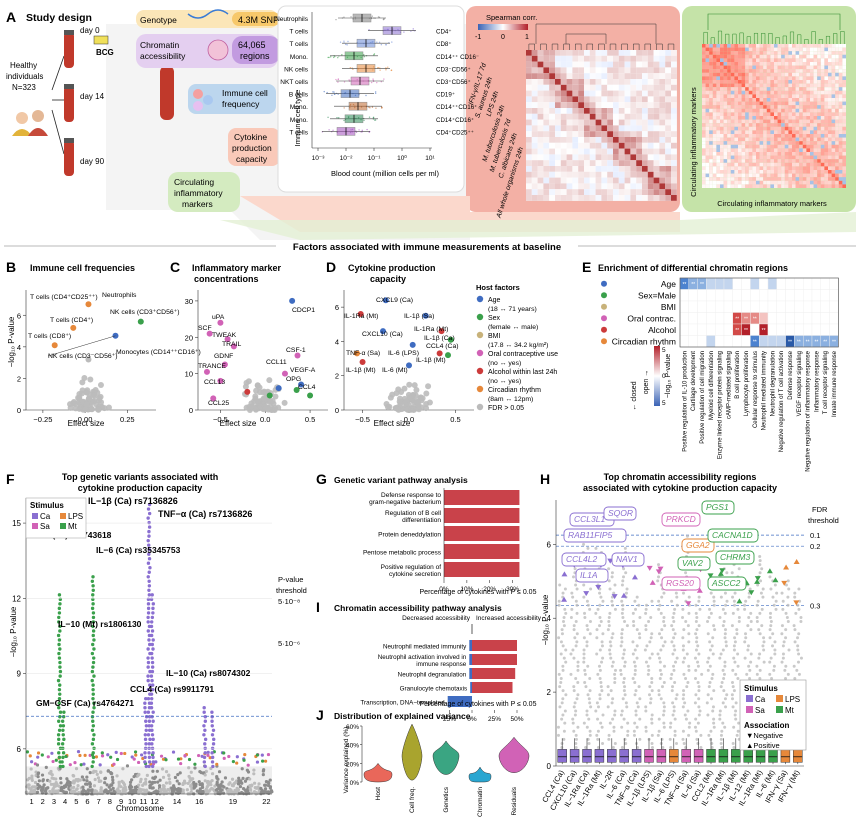 This screenshot has height=833, width=860. I want to click on panel-i-title: Chromatin accessibility pathway analysis, so click(418, 608).